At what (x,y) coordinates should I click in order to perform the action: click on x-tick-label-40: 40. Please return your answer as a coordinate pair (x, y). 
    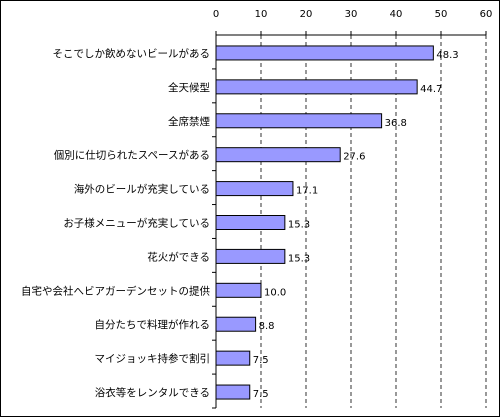
    Looking at the image, I should click on (396, 14).